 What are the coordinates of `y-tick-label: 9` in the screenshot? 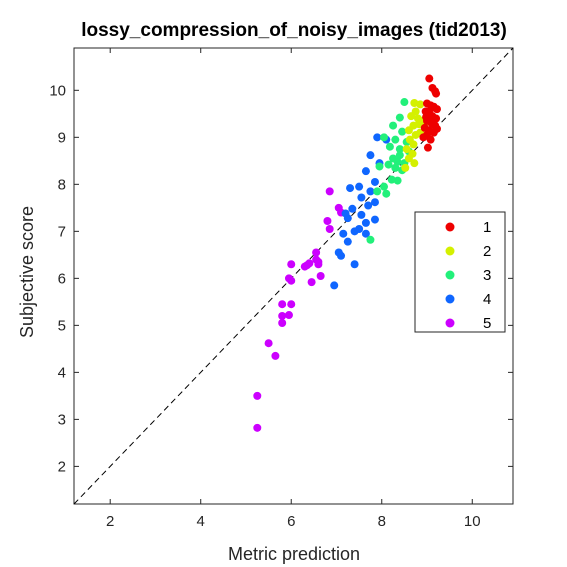 It's located at (62, 137).